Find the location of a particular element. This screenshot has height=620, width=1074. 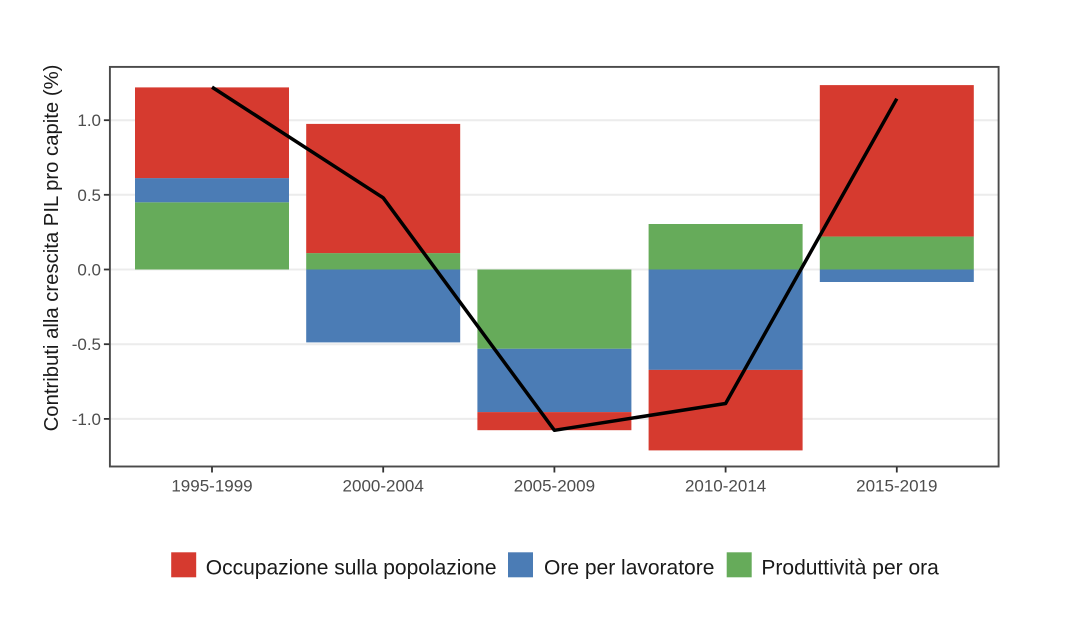

svg-text: 2010-2014 is located at coordinates (725, 486).